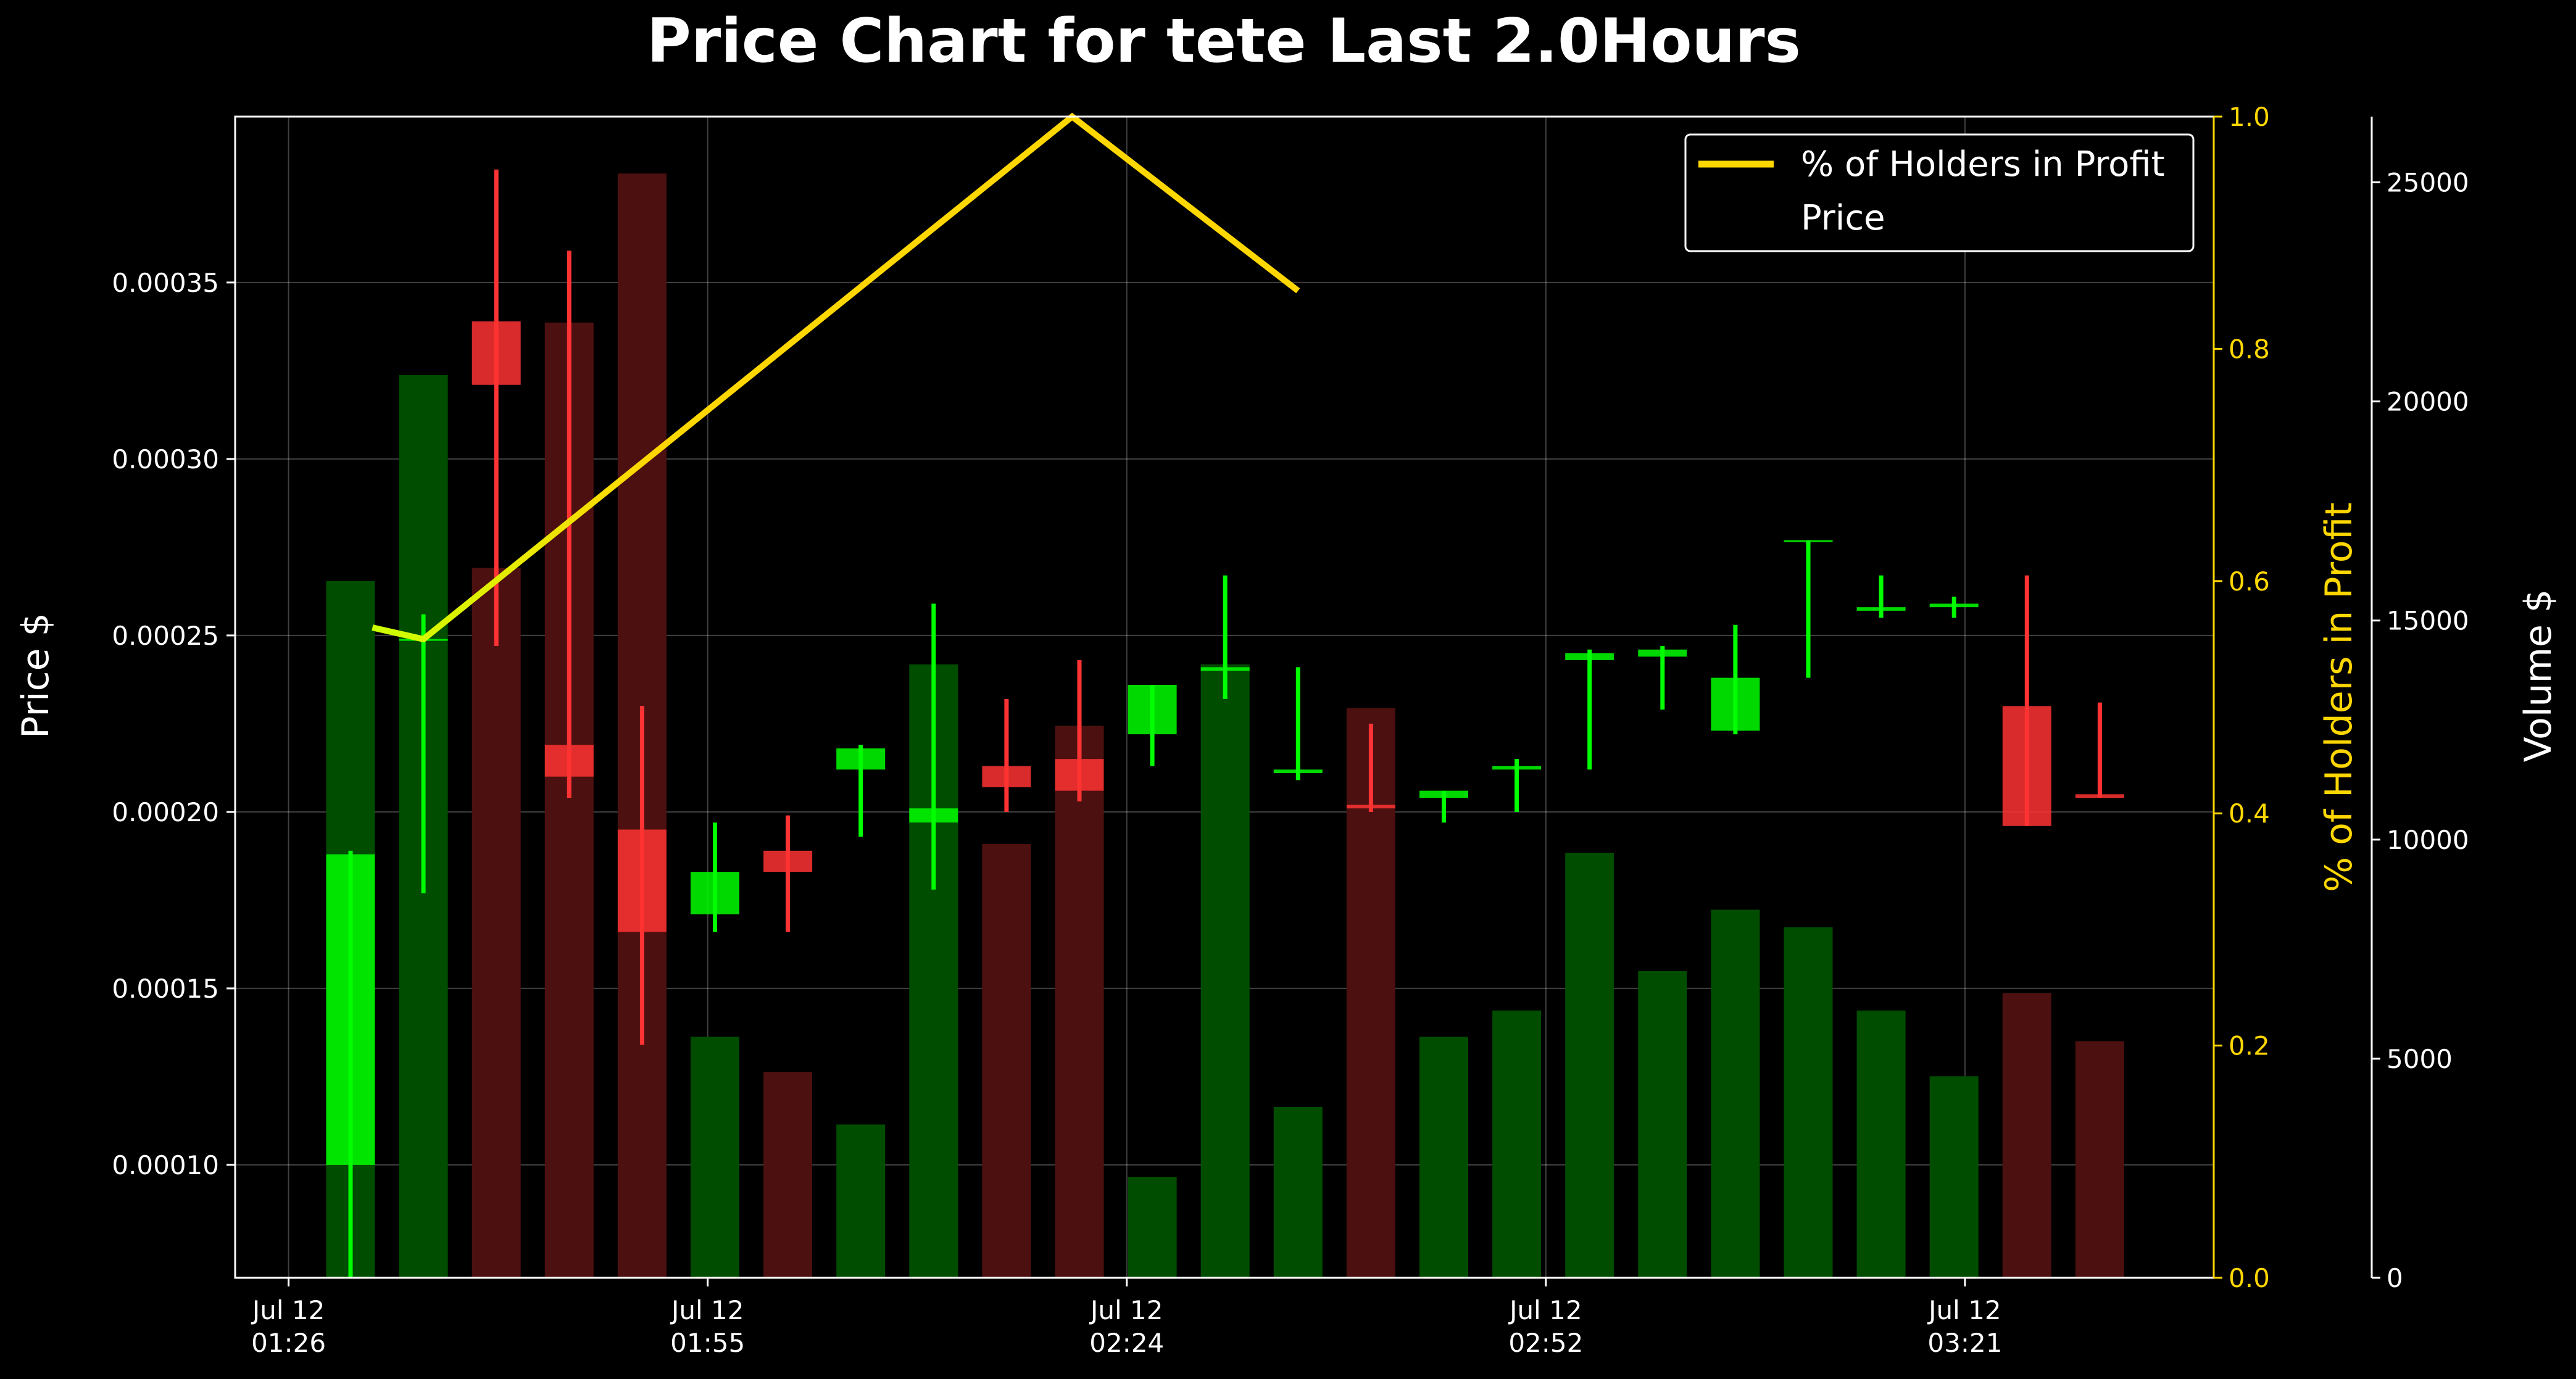 The image size is (2576, 1379). I want to click on y3-tick-label: 20000, so click(2428, 402).